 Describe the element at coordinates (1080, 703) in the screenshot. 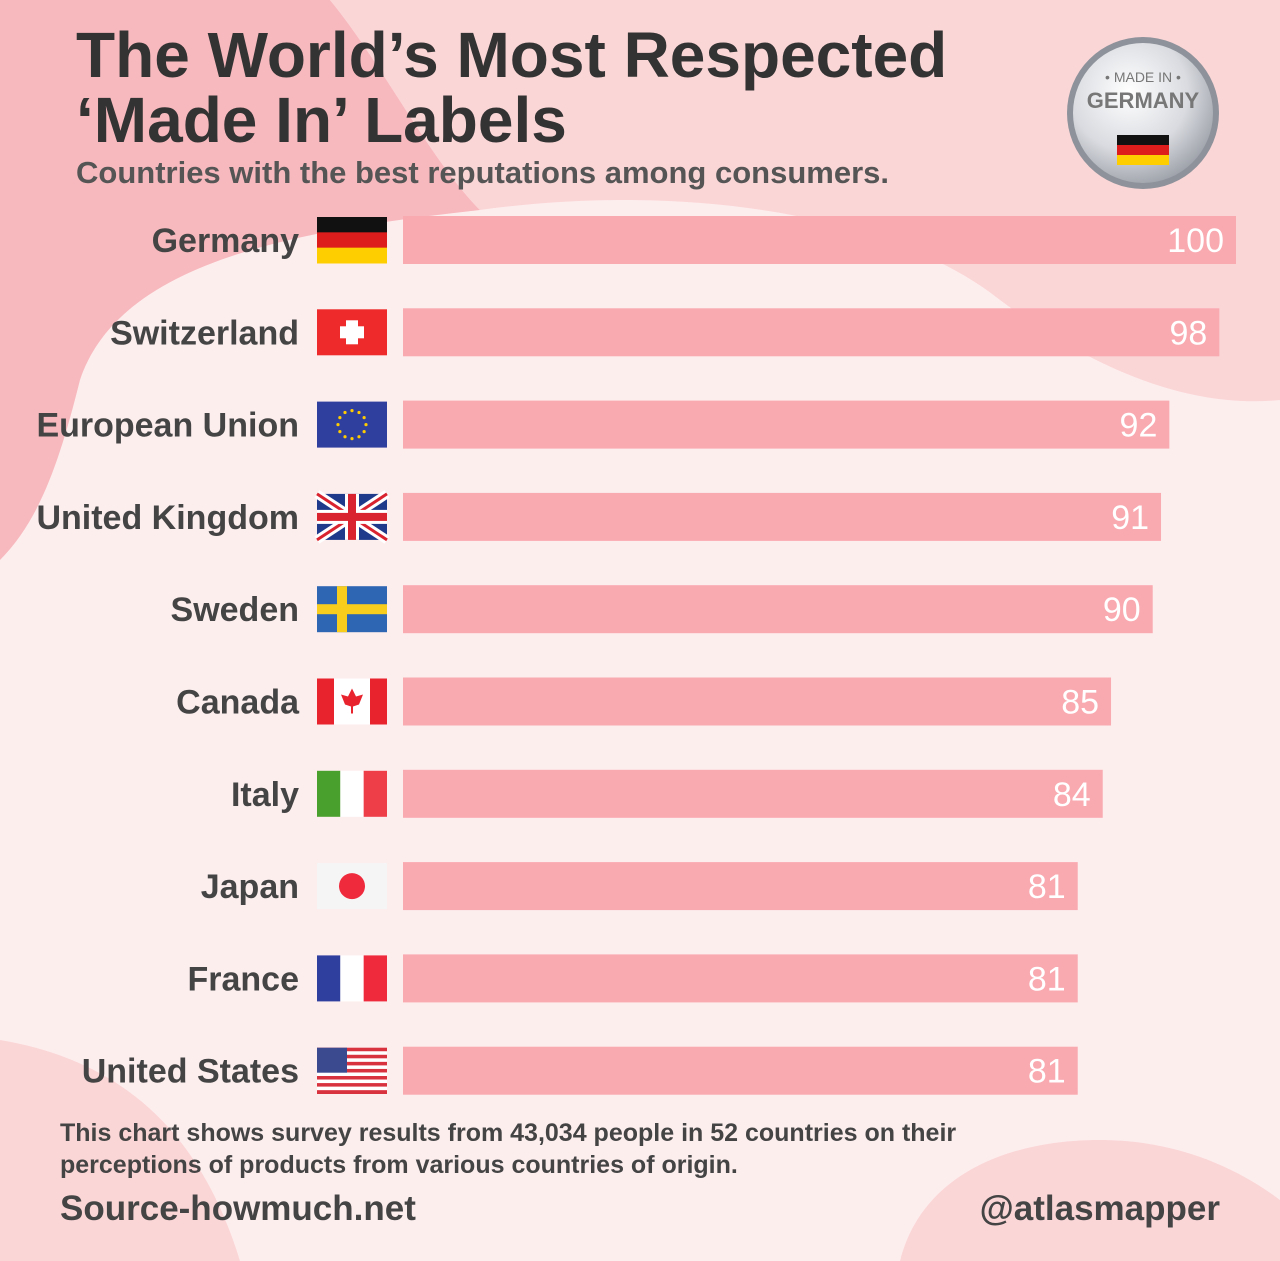

I see `value-label: 85` at that location.